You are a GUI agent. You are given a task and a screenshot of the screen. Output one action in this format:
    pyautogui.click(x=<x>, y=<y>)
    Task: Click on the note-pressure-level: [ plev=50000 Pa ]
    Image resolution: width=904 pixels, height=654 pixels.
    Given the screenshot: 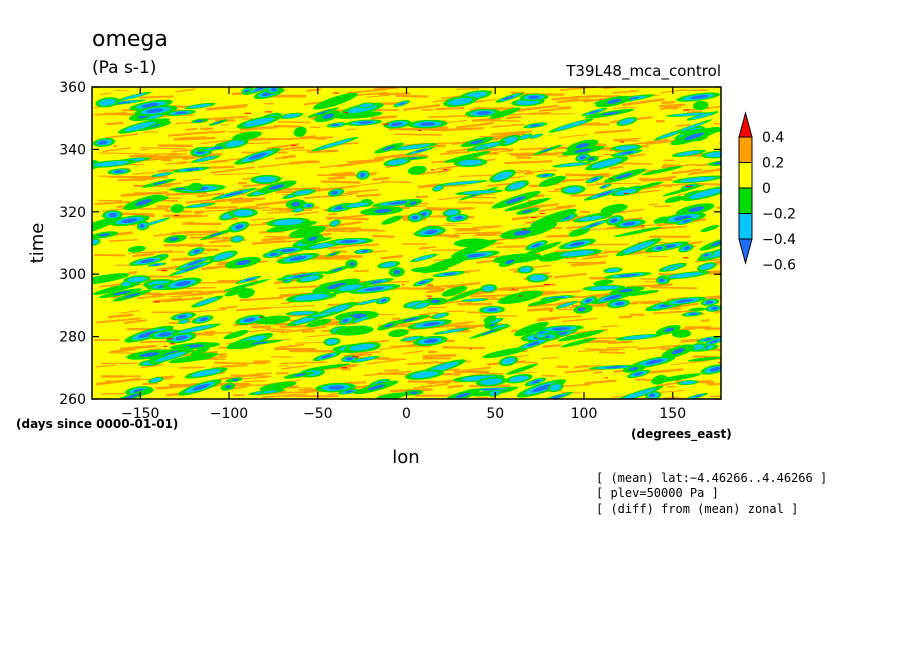 What is the action you would take?
    pyautogui.click(x=657, y=493)
    